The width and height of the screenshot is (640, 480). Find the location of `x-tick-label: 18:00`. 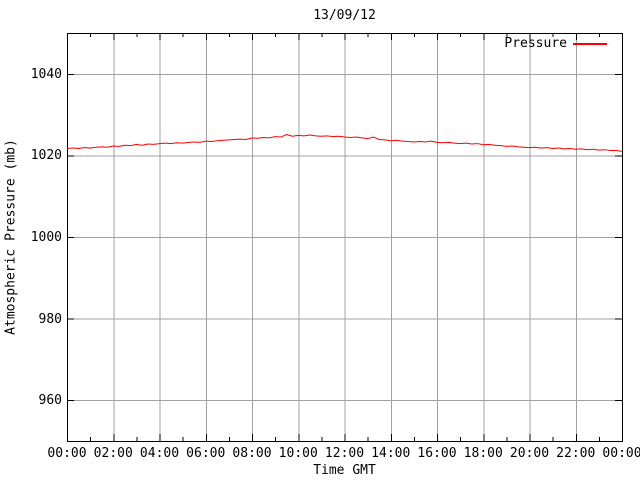

x-tick-label: 18:00 is located at coordinates (483, 453).